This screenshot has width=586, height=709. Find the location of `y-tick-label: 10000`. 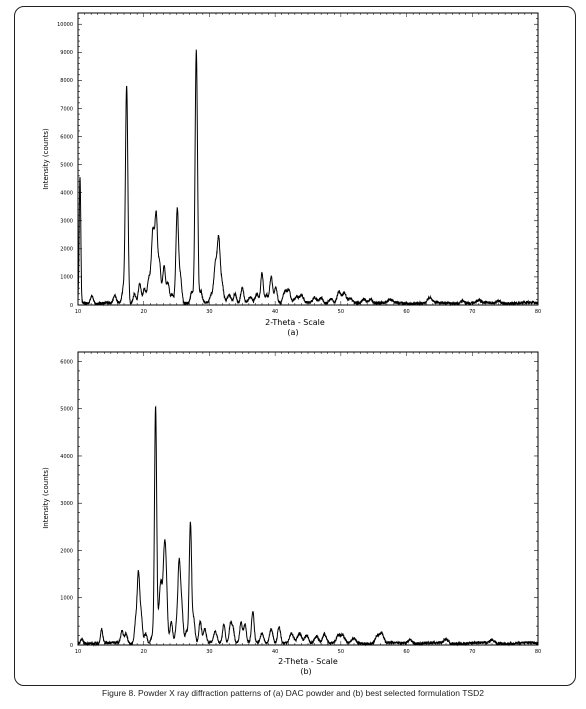

y-tick-label: 10000 is located at coordinates (65, 25).